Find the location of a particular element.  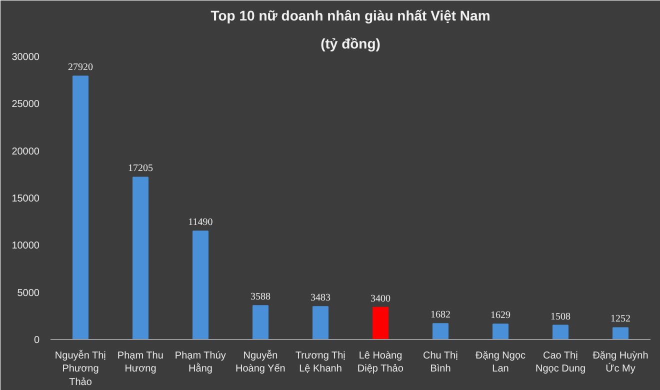

data-label: 1629 is located at coordinates (500, 316).